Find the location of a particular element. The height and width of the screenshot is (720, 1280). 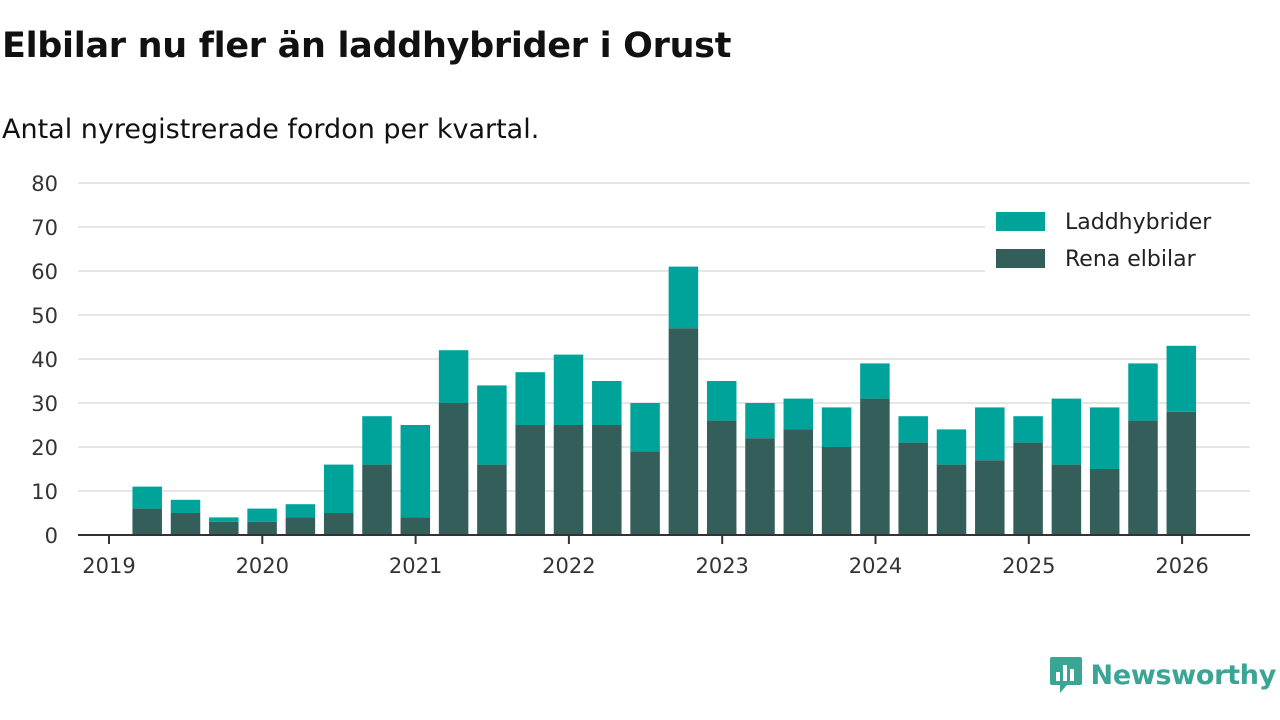

bar-chart-icon is located at coordinates (1065, 675).